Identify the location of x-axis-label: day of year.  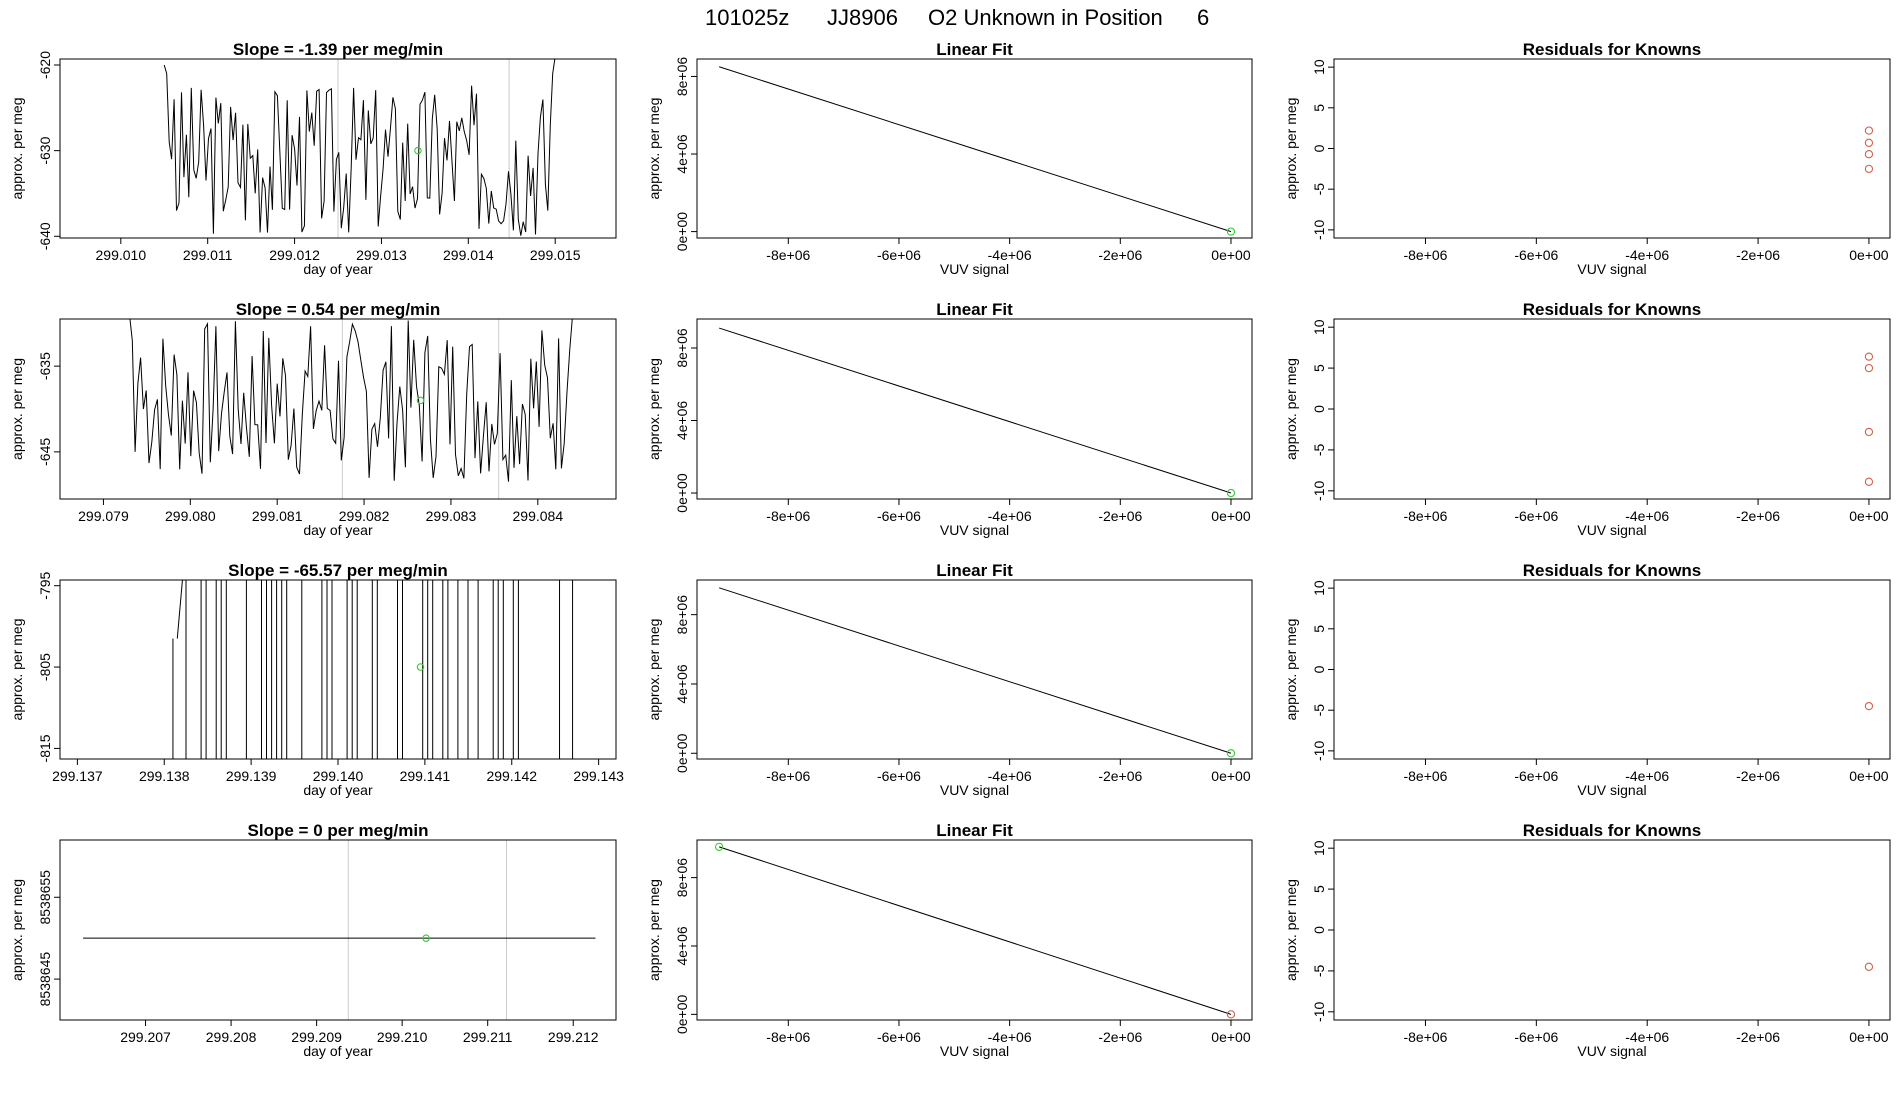
(338, 269).